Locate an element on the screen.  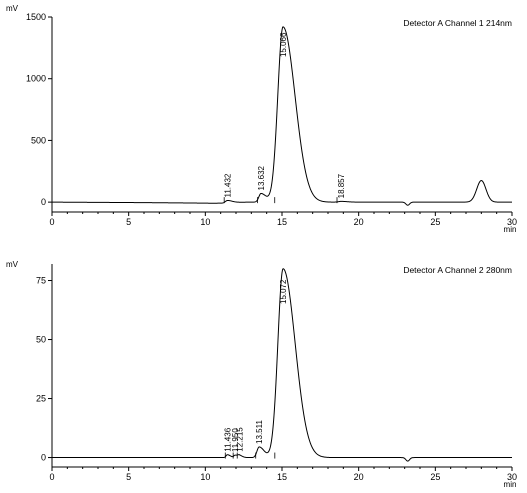
peak-retention-label: 11.432 is located at coordinates (227, 185).